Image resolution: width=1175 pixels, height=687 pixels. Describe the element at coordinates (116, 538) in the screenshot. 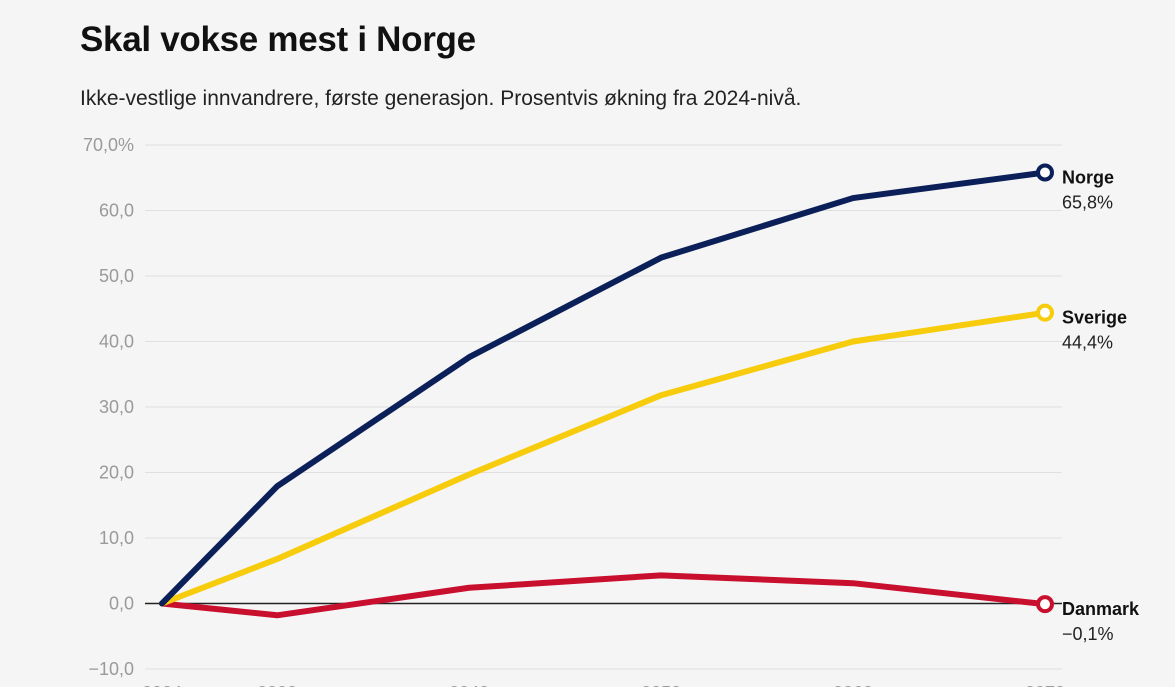

I see `y-tick-label: 10,0` at that location.